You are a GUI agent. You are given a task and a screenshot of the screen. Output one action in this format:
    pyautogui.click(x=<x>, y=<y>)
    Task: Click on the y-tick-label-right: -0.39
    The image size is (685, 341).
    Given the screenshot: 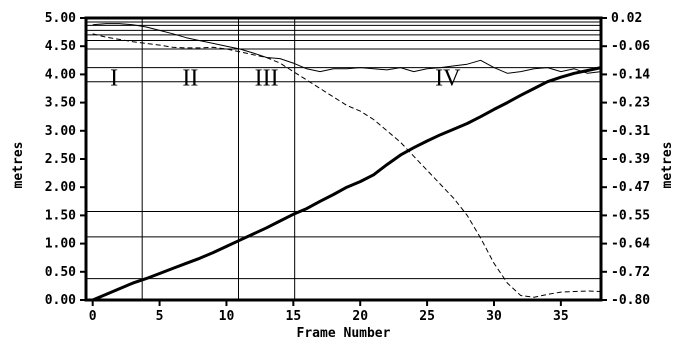 What is the action you would take?
    pyautogui.click(x=630, y=159)
    